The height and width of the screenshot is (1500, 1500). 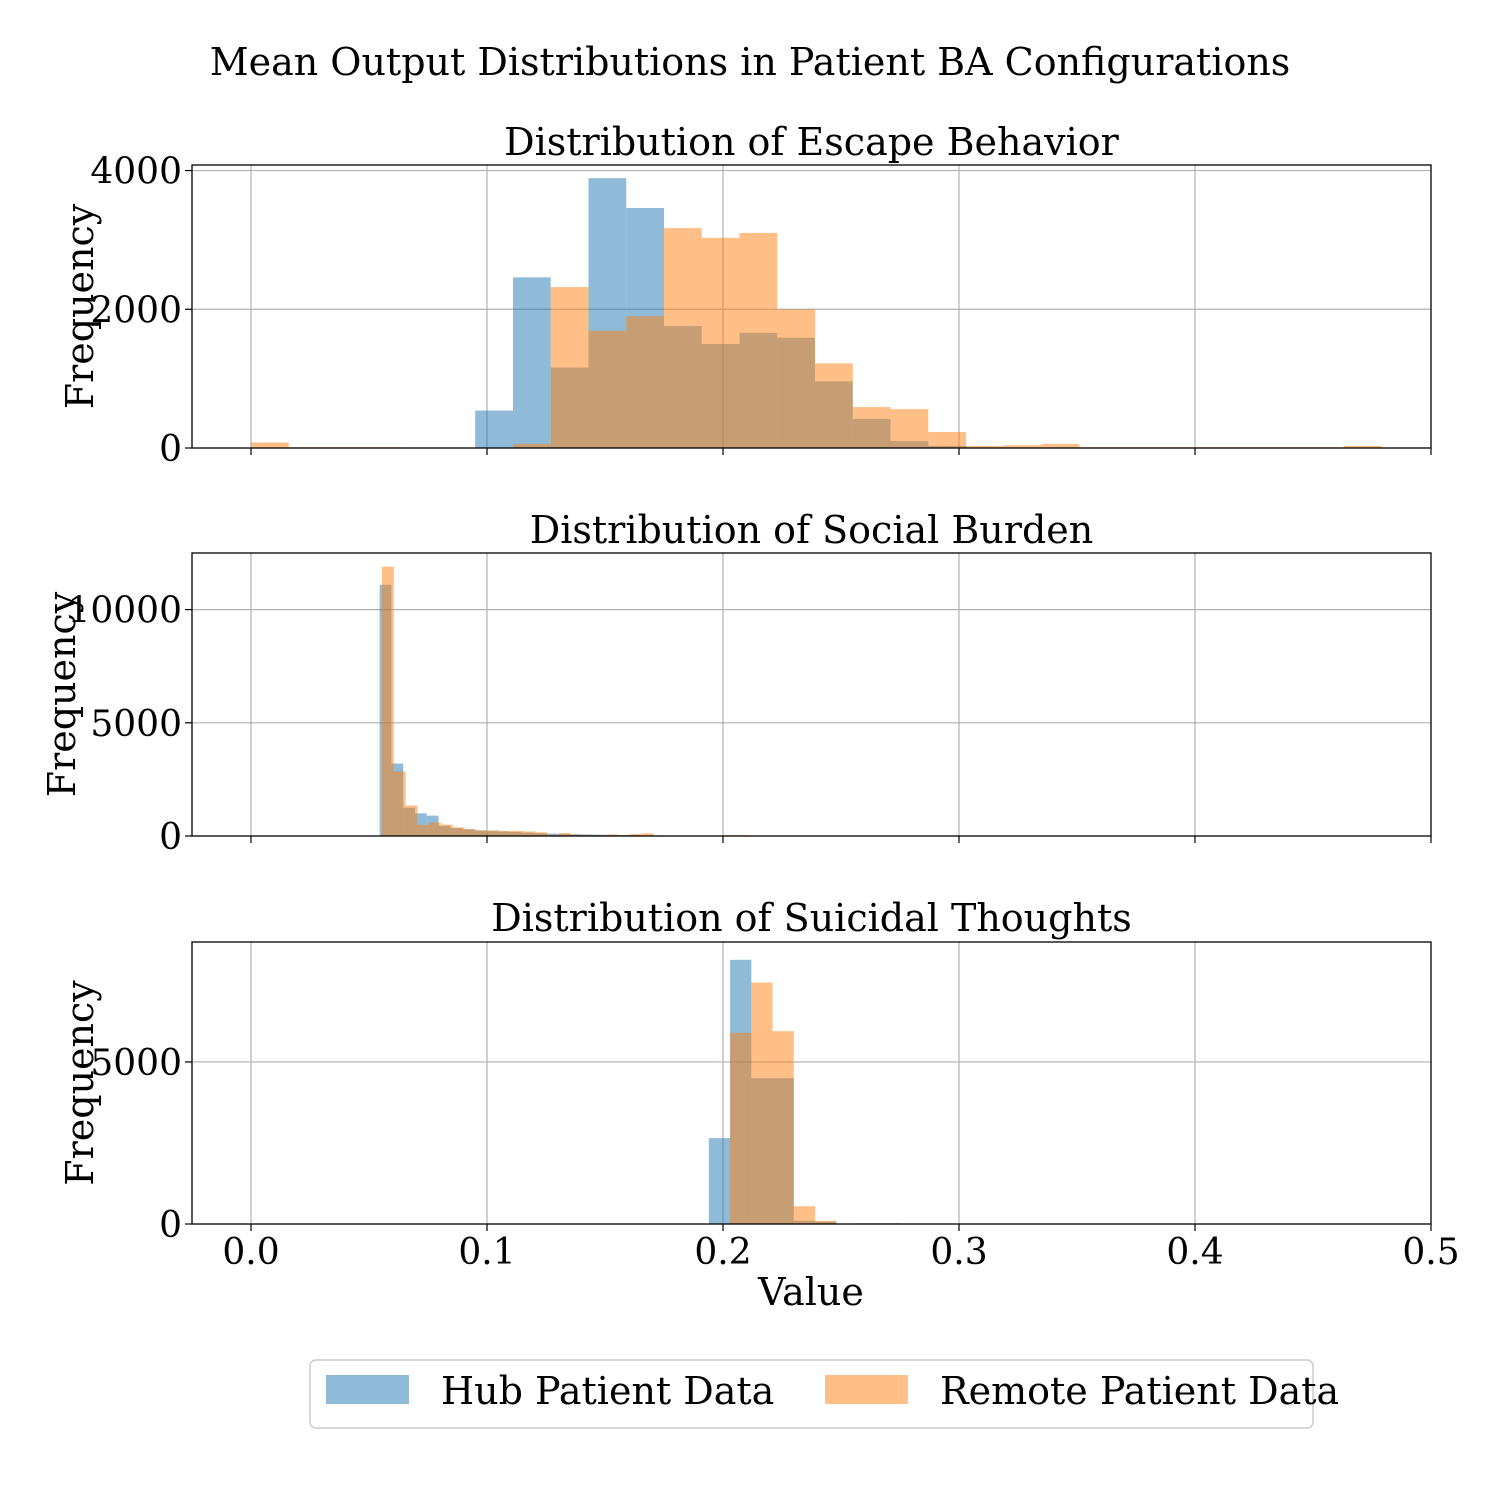 What do you see at coordinates (367, 1389) in the screenshot?
I see `legend-swatch-hub` at bounding box center [367, 1389].